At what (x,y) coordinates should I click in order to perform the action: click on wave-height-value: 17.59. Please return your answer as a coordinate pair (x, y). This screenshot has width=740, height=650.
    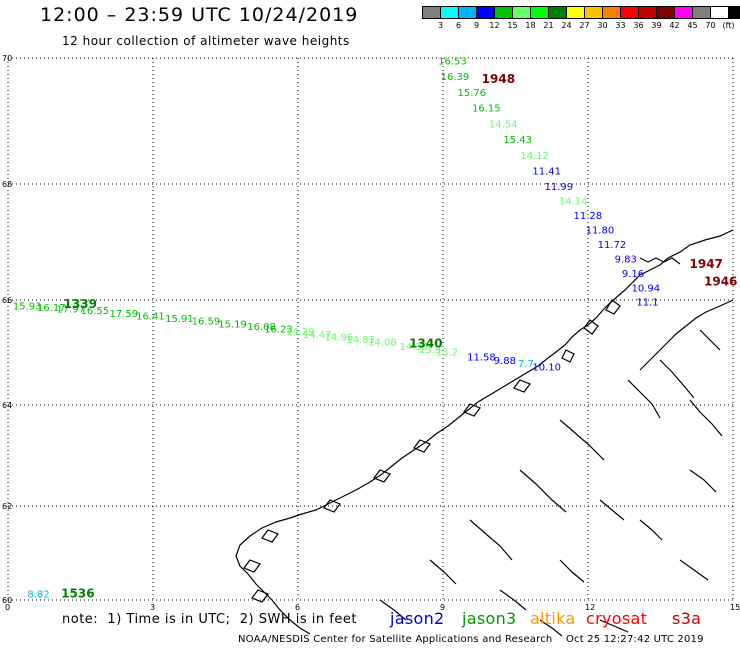
    Looking at the image, I should click on (124, 314).